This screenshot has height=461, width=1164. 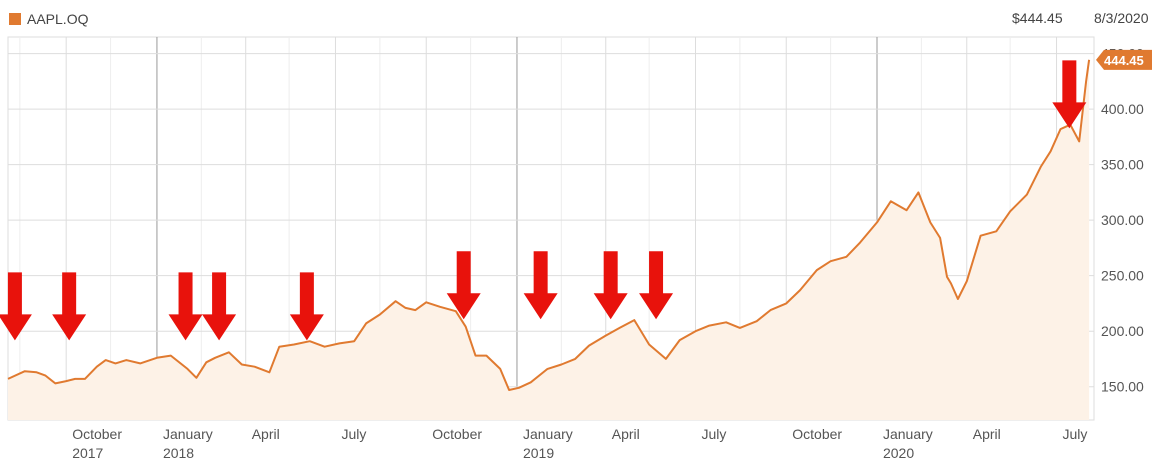 I want to click on x-tick-year-label: 2017, so click(x=87, y=453).